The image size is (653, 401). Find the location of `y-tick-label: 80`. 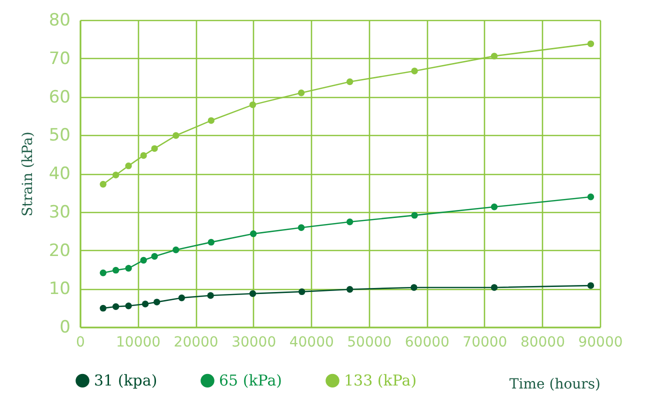

y-tick-label: 80 is located at coordinates (59, 20).